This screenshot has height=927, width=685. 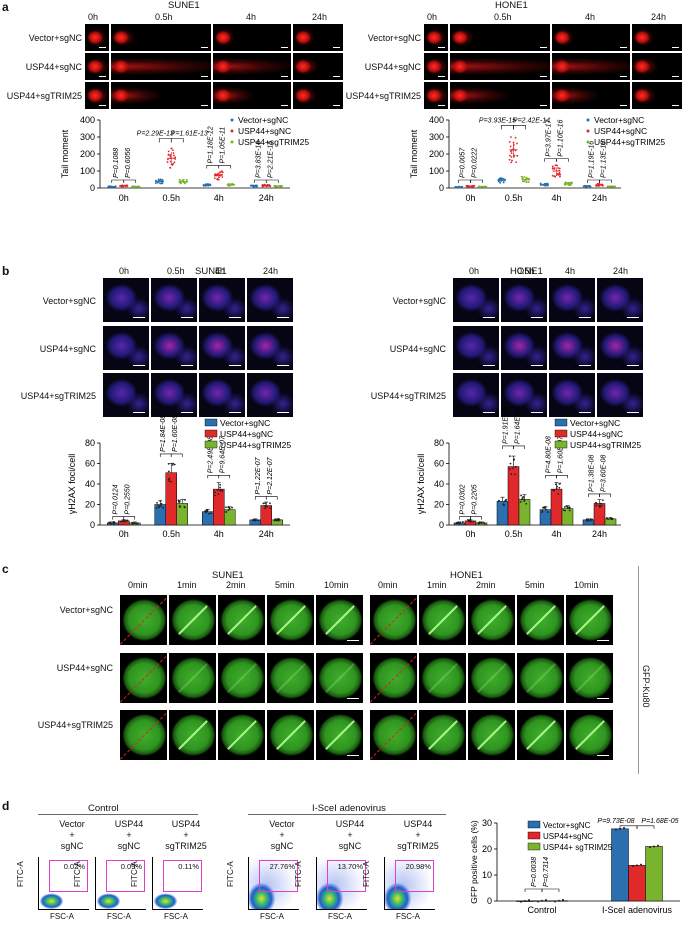 What do you see at coordinates (659, 821) in the screenshot?
I see `p-value-label: P=1.68E-05` at bounding box center [659, 821].